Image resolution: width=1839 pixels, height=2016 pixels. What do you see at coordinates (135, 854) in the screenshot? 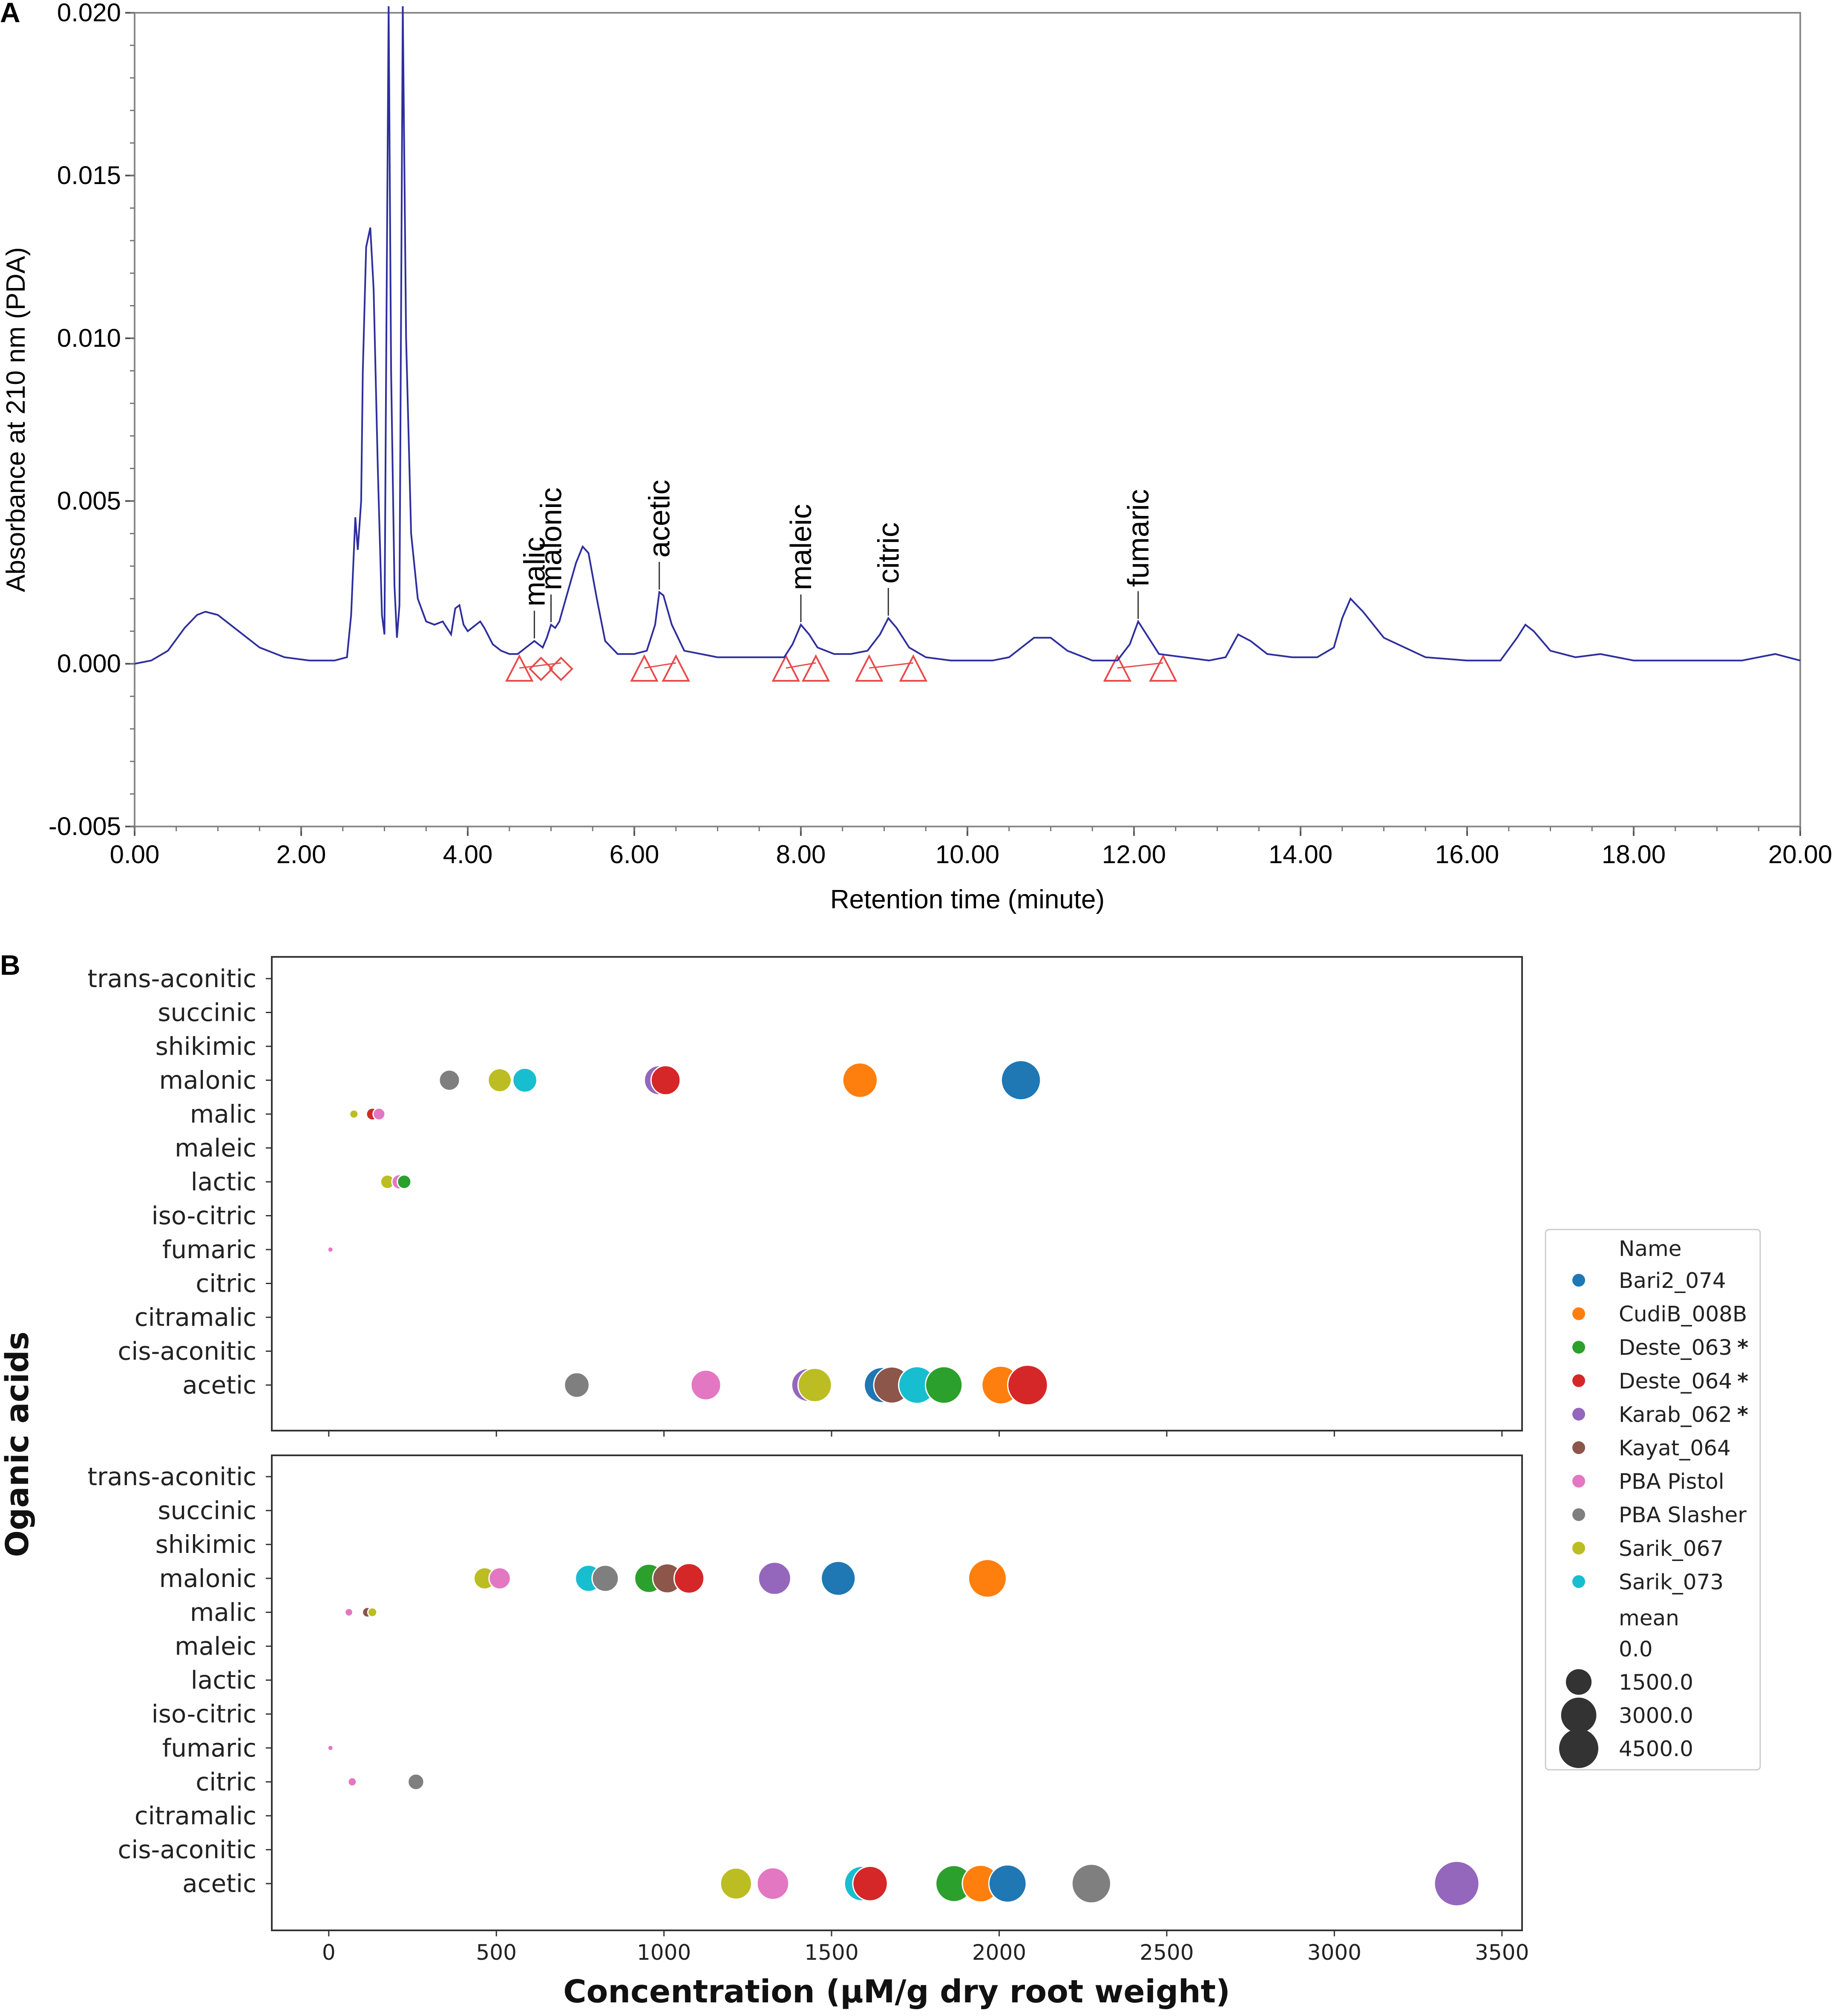
I see `x-tick-label: 0.00` at bounding box center [135, 854].